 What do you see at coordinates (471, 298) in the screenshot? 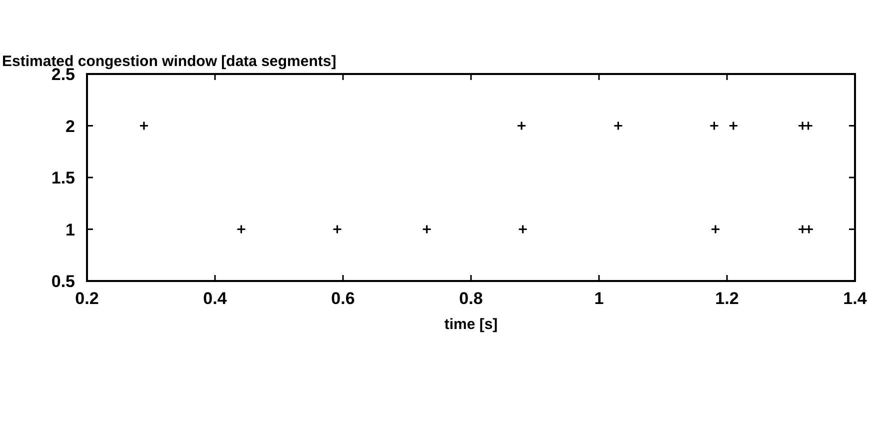
I see `x-tick-label: 0.8` at bounding box center [471, 298].